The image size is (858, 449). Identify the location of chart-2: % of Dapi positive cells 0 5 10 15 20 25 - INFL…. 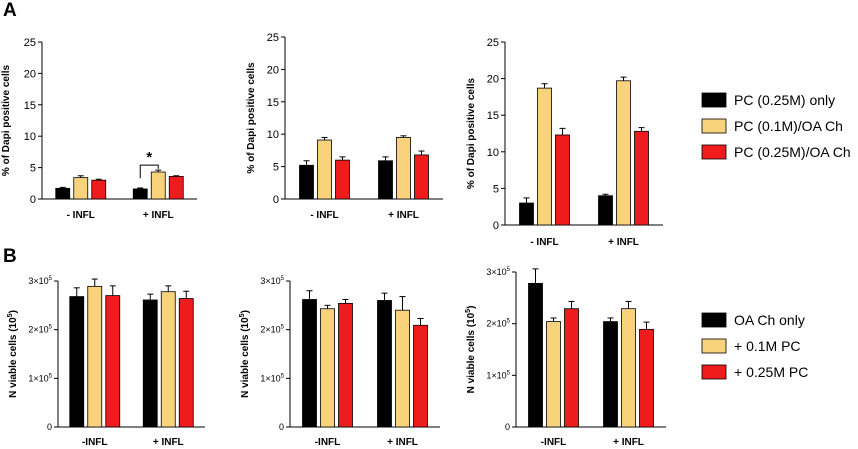
(564, 142).